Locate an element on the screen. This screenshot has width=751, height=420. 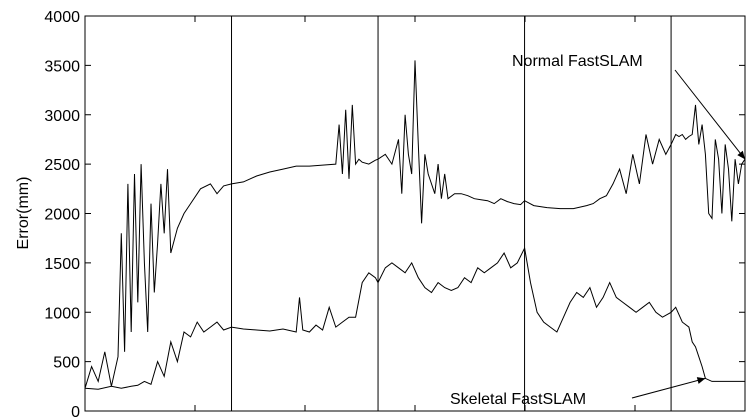
y-tick-label: 1500 is located at coordinates (62, 264).